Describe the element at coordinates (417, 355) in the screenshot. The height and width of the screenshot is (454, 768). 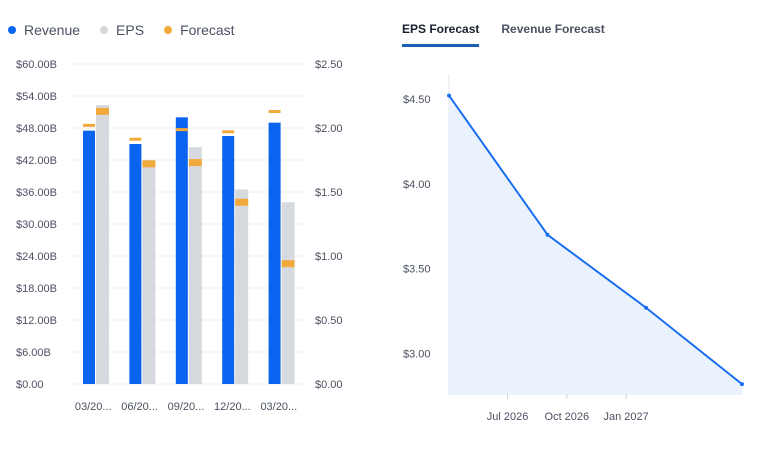
I see `y-axis-tick-label: $3.00` at that location.